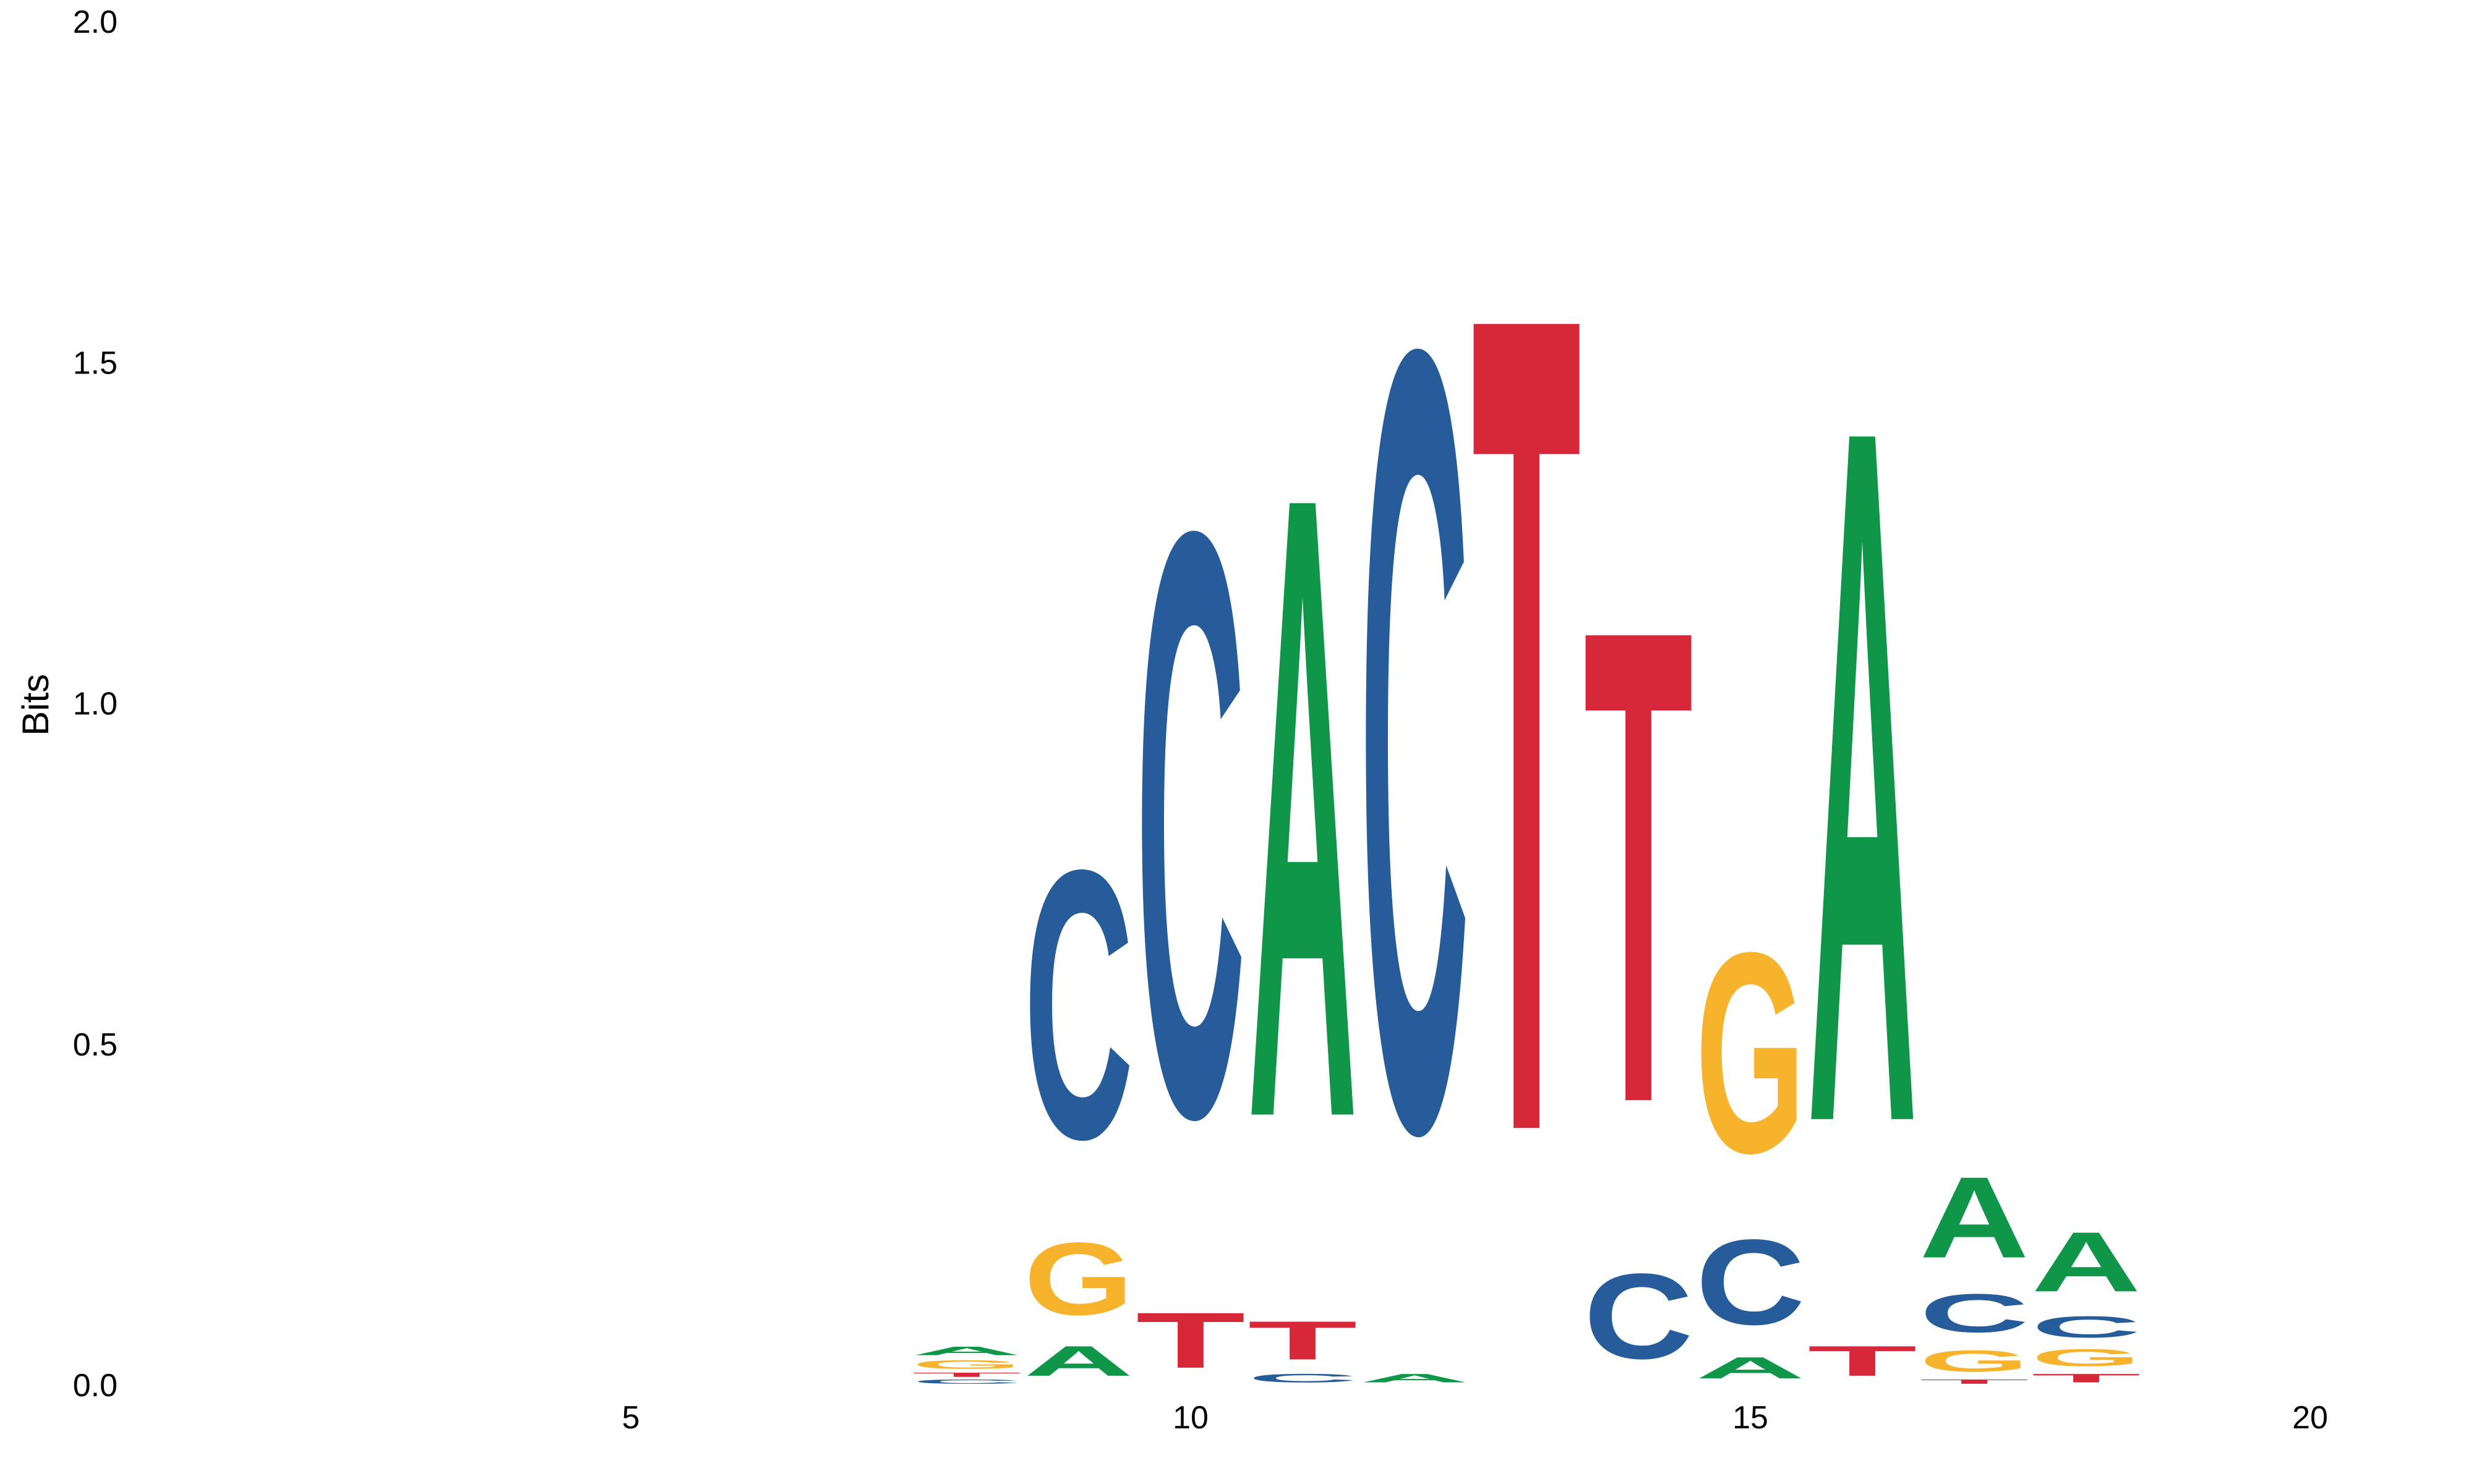  I want to click on y-axis-title: Bits, so click(35, 705).